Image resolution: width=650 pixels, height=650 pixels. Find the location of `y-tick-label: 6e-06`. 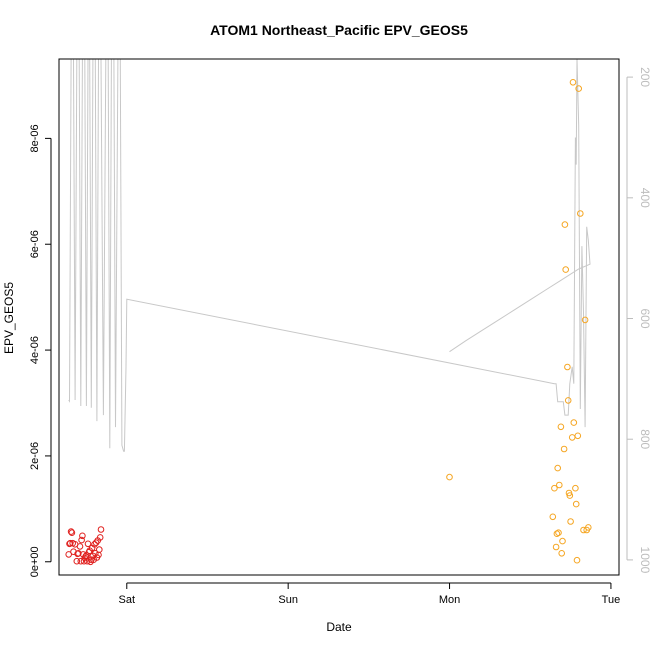

y-tick-label: 6e-06 is located at coordinates (35, 244).